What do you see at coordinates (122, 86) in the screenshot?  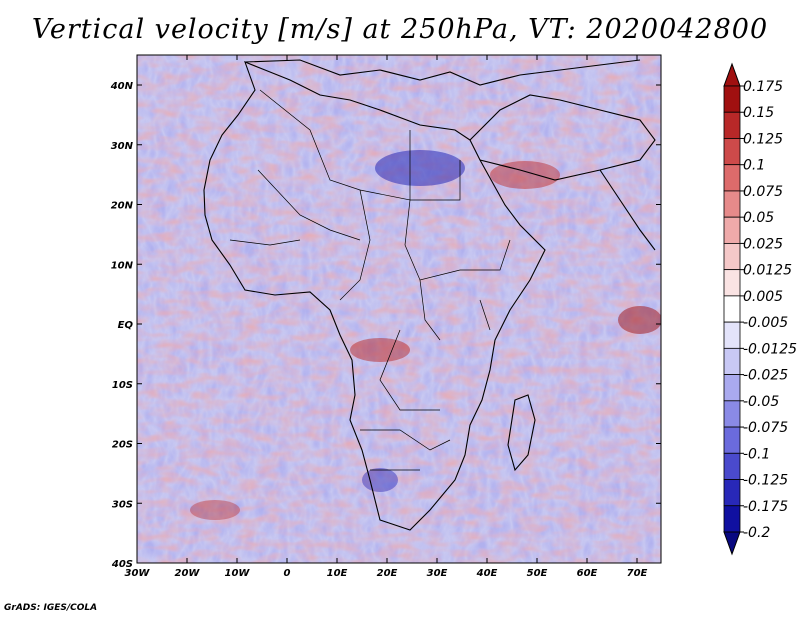 I see `lat-label: 40N` at bounding box center [122, 86].